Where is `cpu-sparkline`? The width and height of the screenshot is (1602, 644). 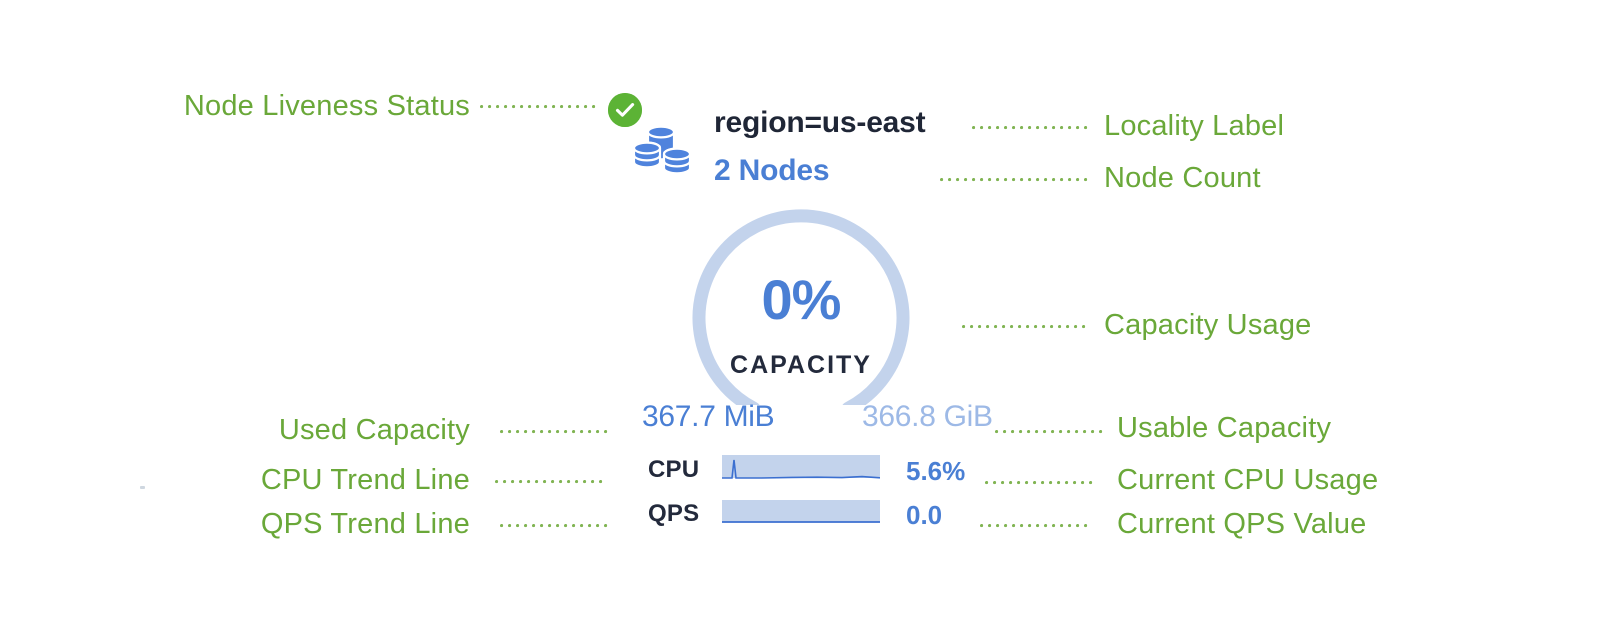 cpu-sparkline is located at coordinates (801, 468).